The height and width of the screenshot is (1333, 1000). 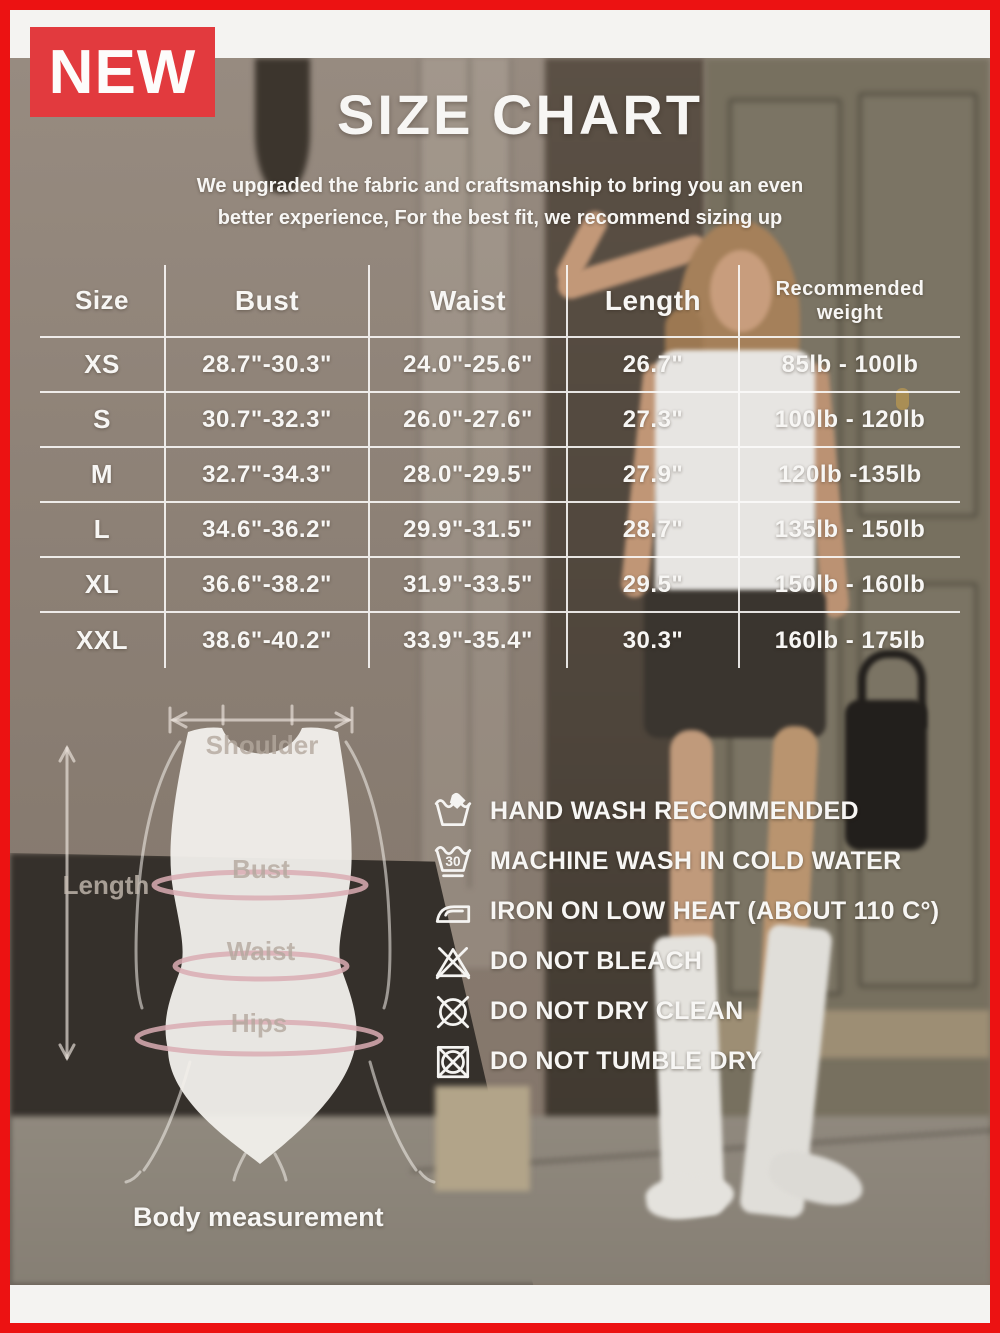 I want to click on care-row: DO NOT DRY CLEAN, so click(x=712, y=1011).